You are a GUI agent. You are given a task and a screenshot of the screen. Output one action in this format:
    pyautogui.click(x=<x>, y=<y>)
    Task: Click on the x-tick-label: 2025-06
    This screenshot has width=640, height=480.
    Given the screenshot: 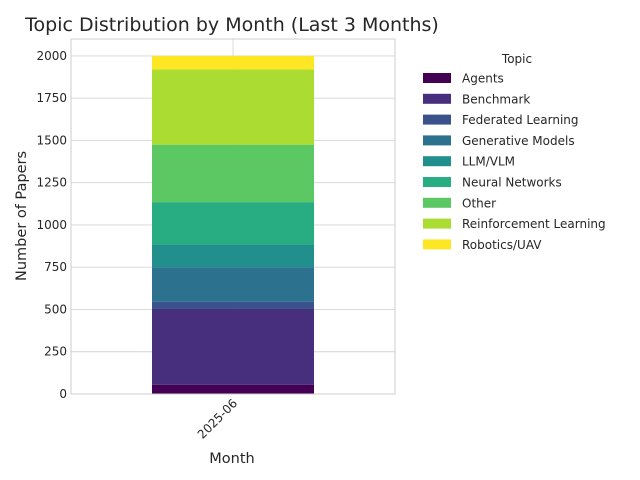 What is the action you would take?
    pyautogui.click(x=217, y=418)
    